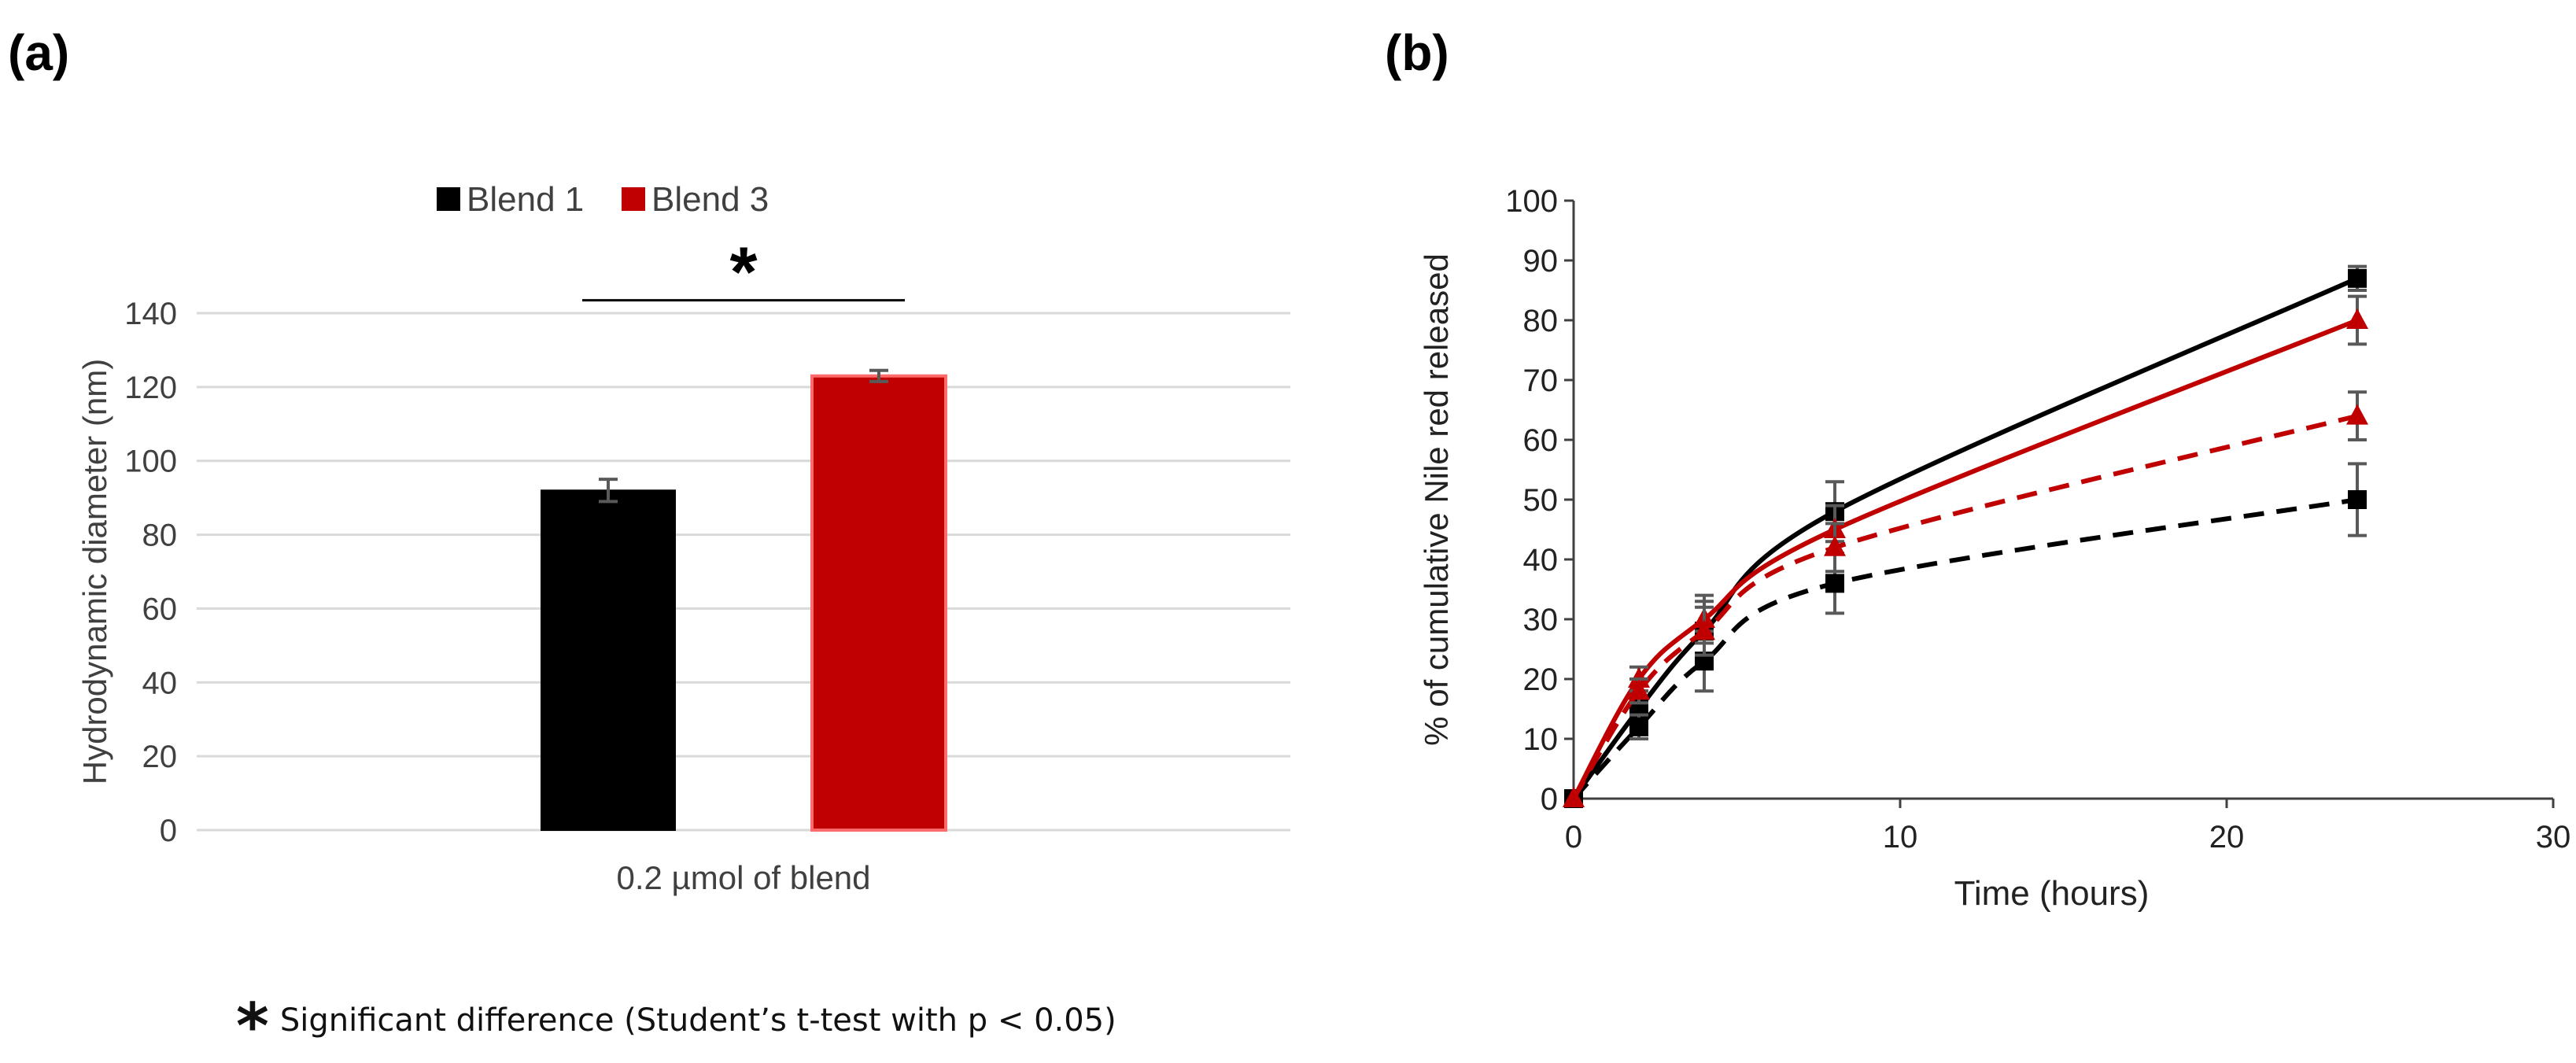 Image resolution: width=2576 pixels, height=1063 pixels. I want to click on x-category-label: 0.2 µmol of blend, so click(743, 877).